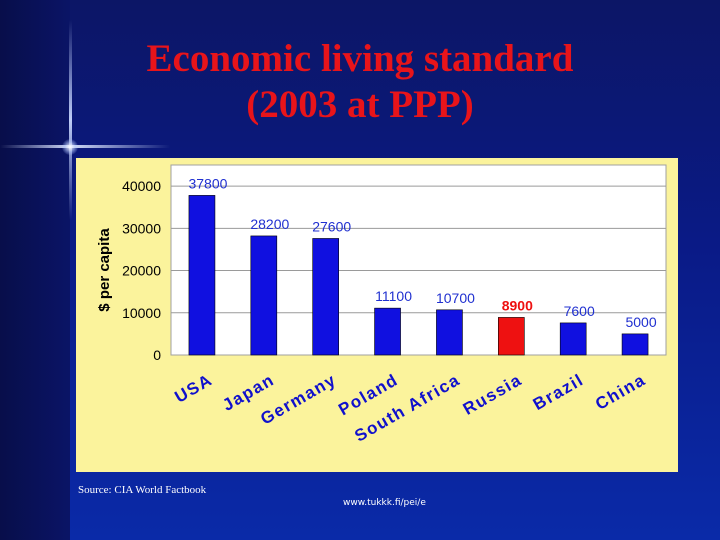  What do you see at coordinates (384, 503) in the screenshot?
I see `source-url: www.tukkk.fi/pei/e` at bounding box center [384, 503].